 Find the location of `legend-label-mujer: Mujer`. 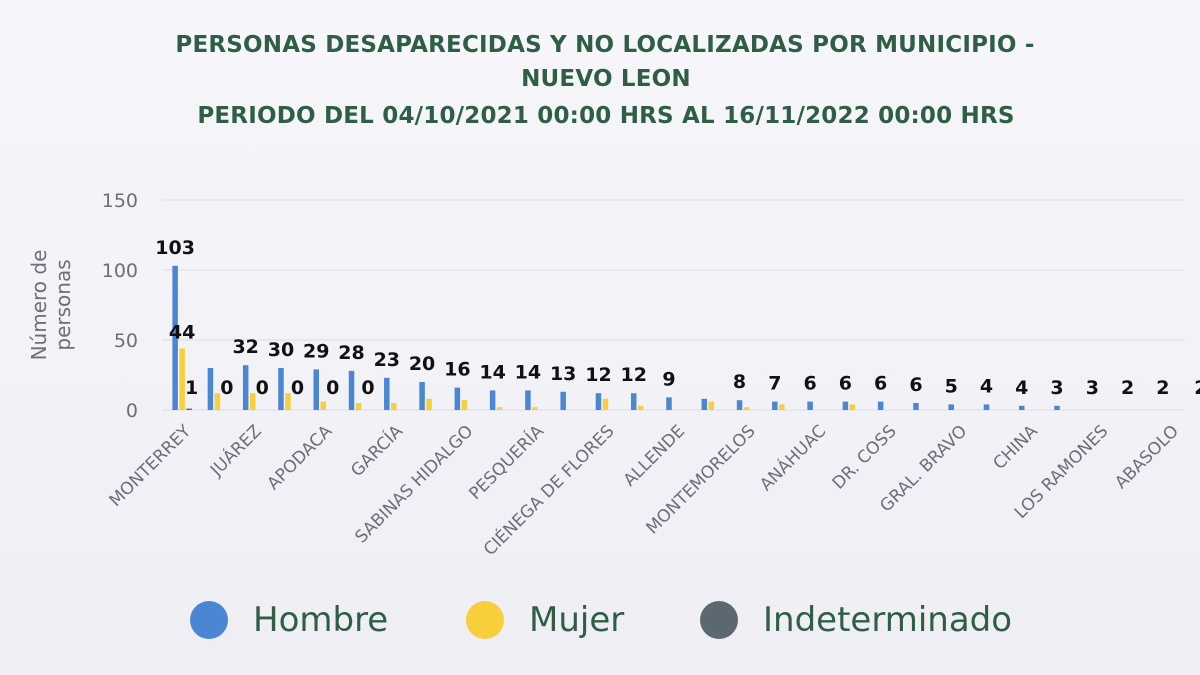

legend-label-mujer: Mujer is located at coordinates (577, 620).